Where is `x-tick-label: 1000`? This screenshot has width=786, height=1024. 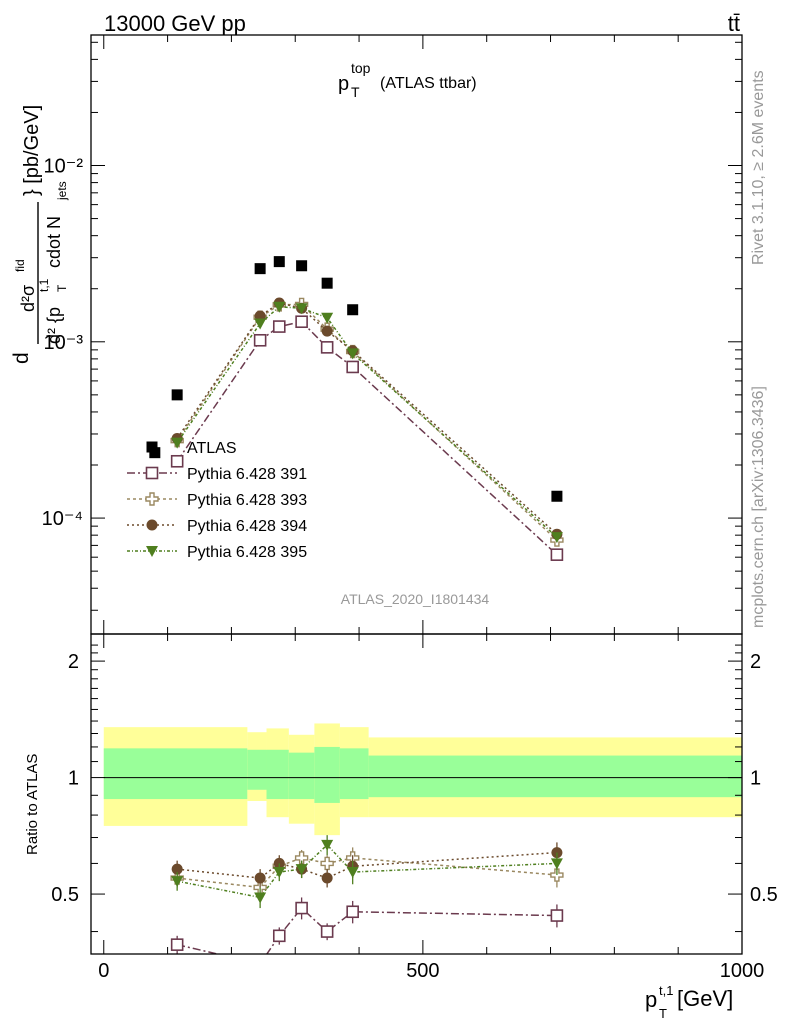
x-tick-label: 1000 is located at coordinates (742, 971).